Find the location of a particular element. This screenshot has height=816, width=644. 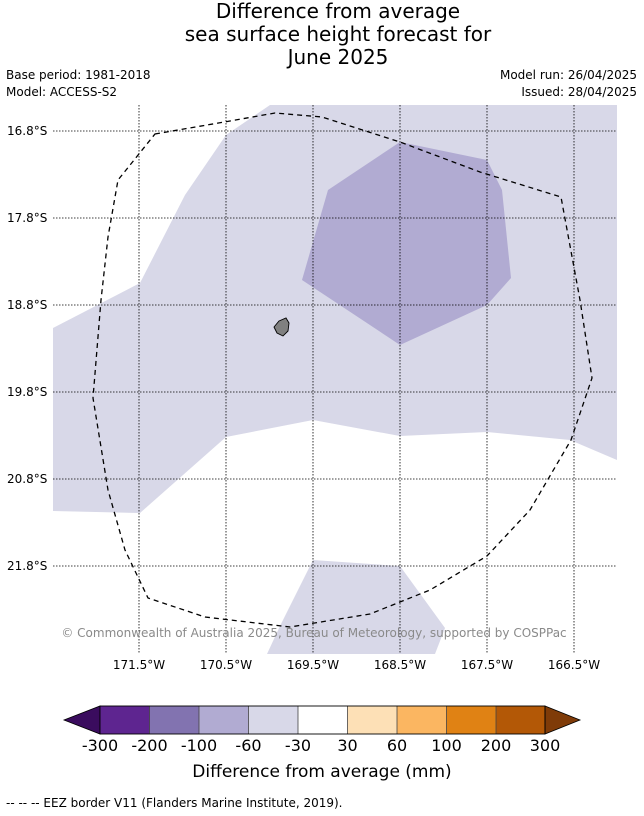

lat-label: 19.8°S is located at coordinates (27, 392).